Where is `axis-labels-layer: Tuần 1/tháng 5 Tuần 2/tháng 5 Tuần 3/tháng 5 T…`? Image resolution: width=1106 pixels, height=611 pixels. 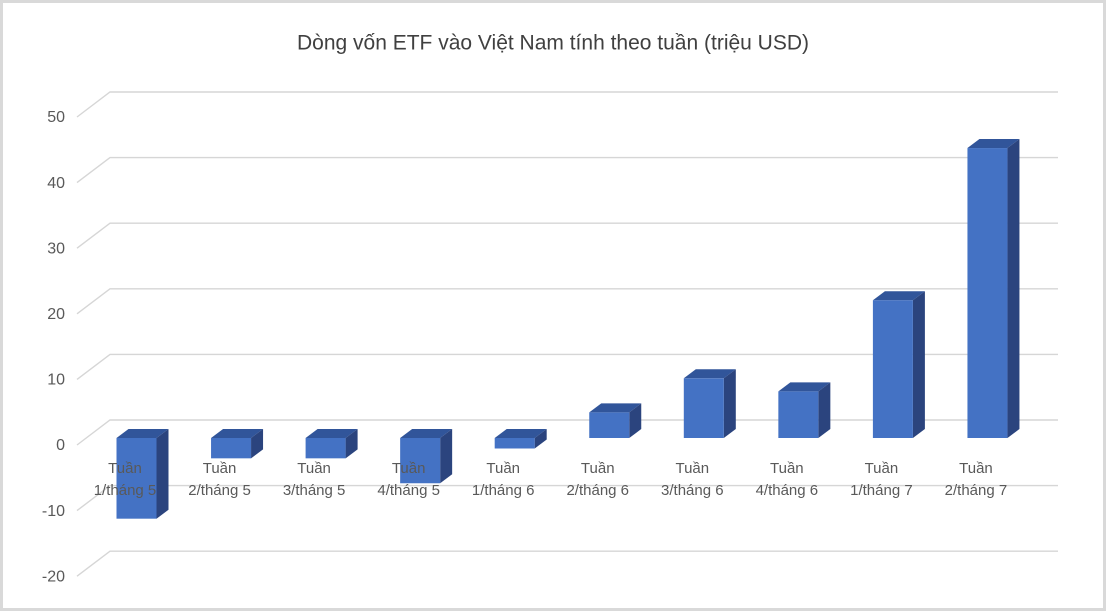 axis-labels-layer: Tuần 1/tháng 5 Tuần 2/tháng 5 Tuần 3/tháng 5 T… is located at coordinates (551, 479).